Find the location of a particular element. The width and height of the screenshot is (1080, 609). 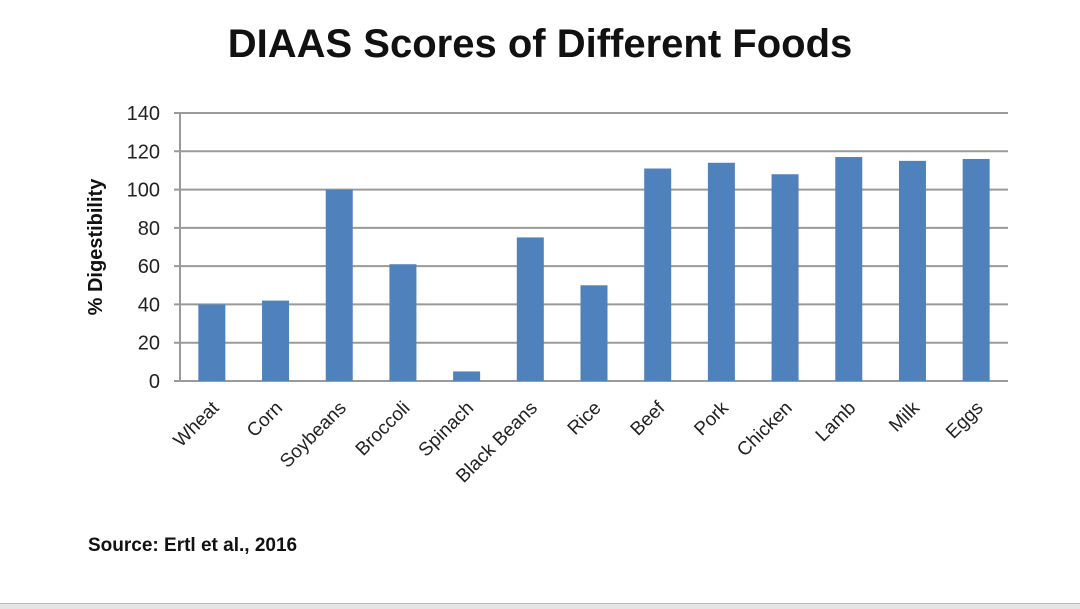

x-tick-label: Lamb is located at coordinates (836, 422).